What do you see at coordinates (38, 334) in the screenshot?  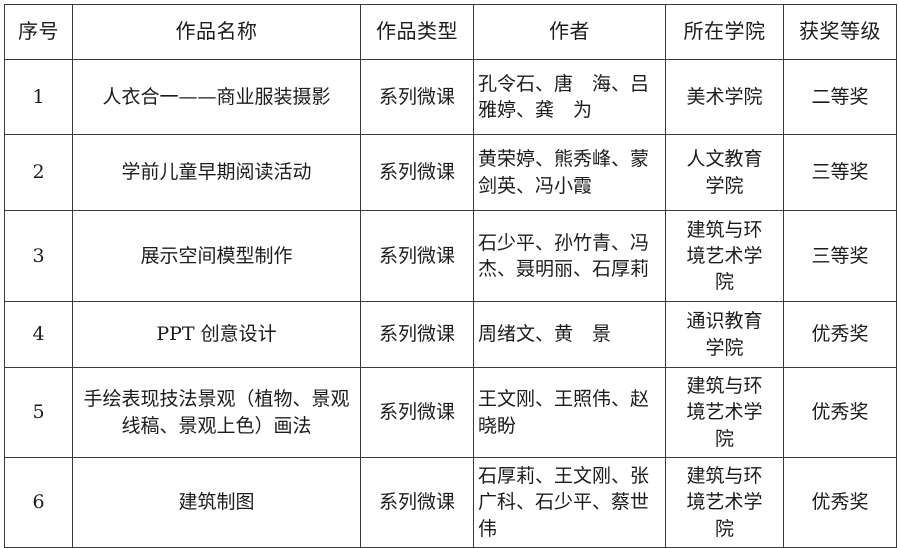 I see `cell-index: 4` at bounding box center [38, 334].